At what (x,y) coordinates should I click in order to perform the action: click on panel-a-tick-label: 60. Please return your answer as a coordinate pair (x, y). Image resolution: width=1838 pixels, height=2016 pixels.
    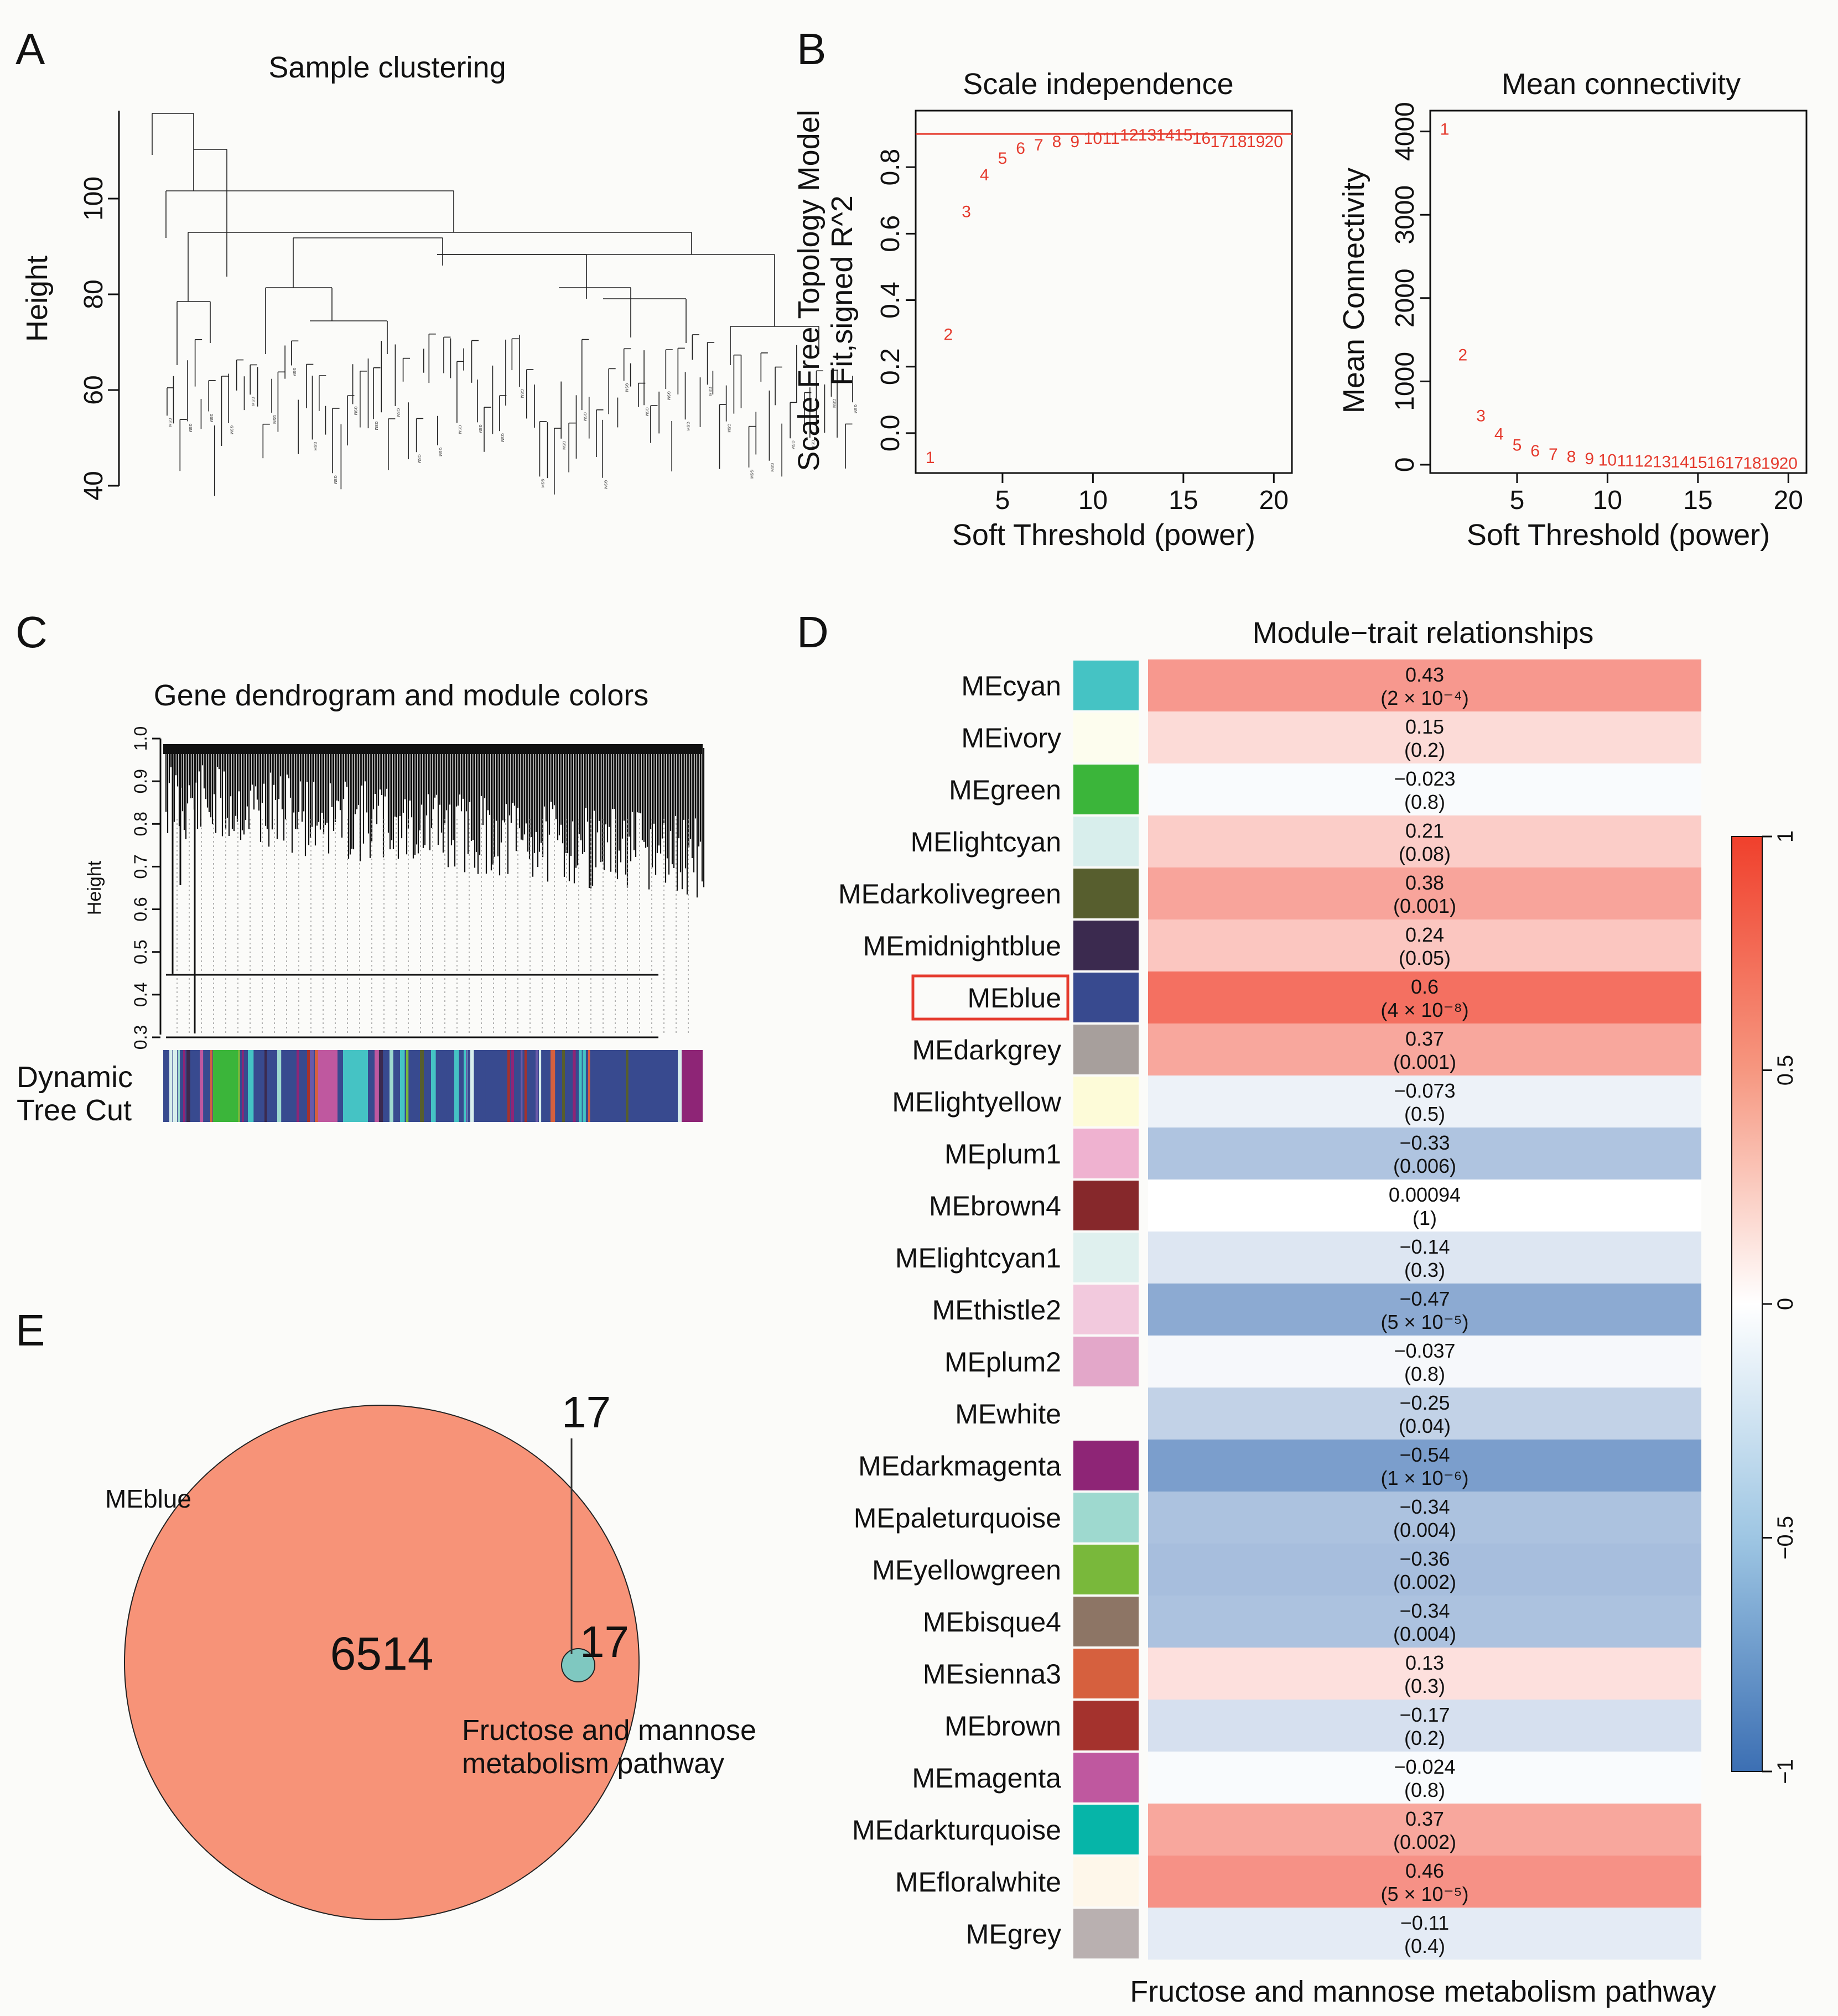
    Looking at the image, I should click on (94, 390).